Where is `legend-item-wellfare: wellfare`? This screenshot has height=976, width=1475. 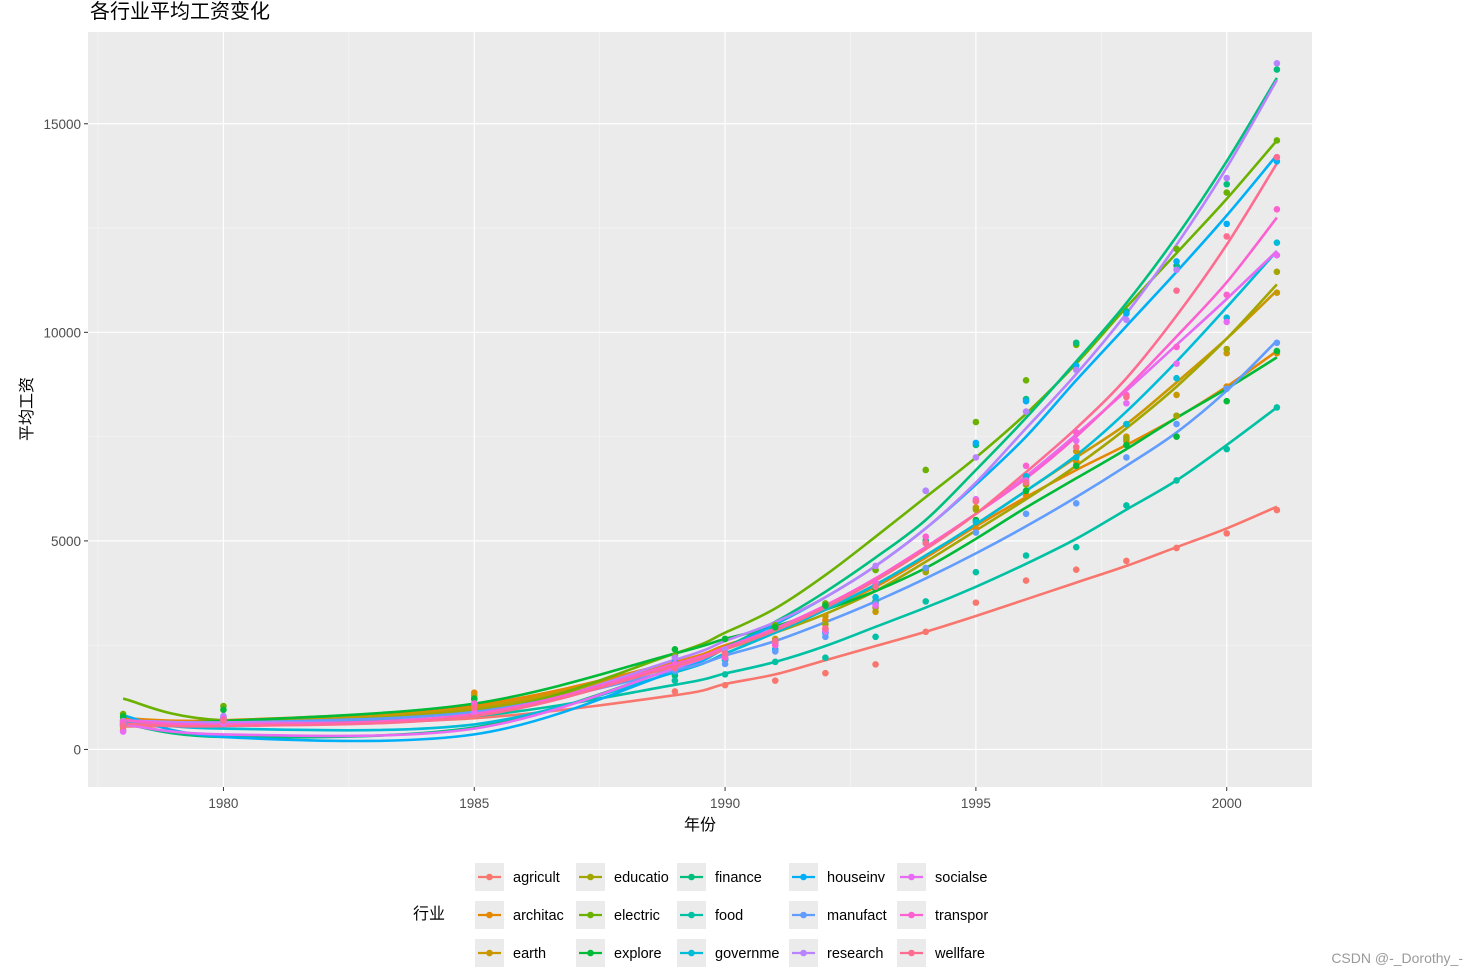
legend-item-wellfare: wellfare is located at coordinates (941, 953).